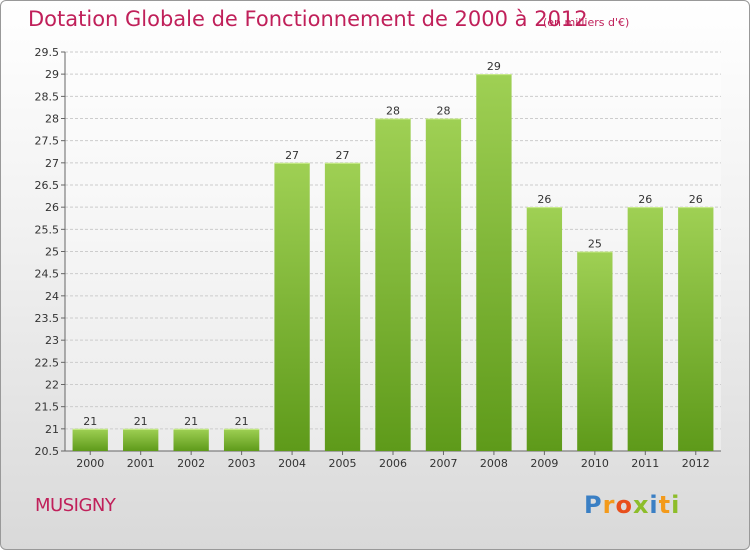 The image size is (750, 550). I want to click on logo-letter: t, so click(665, 505).